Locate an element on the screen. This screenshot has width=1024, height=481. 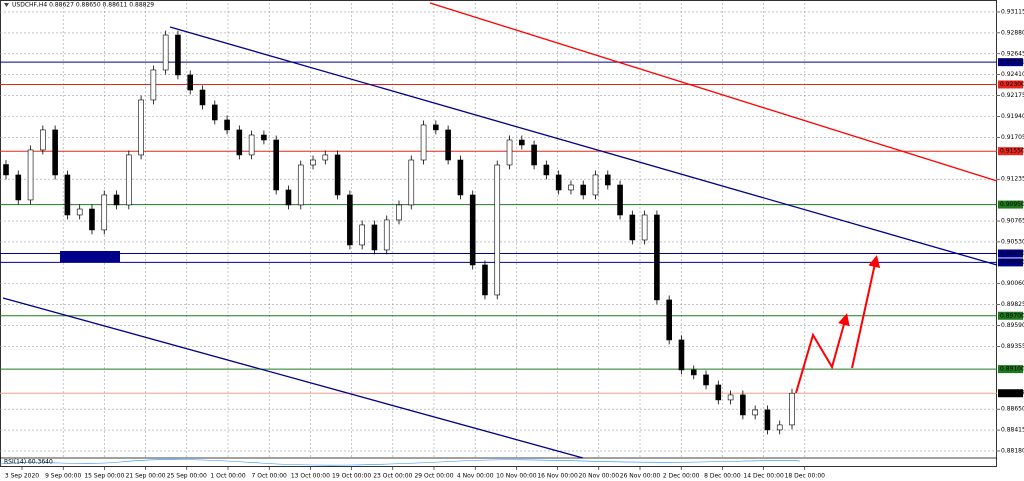
zone-box is located at coordinates (90, 256).